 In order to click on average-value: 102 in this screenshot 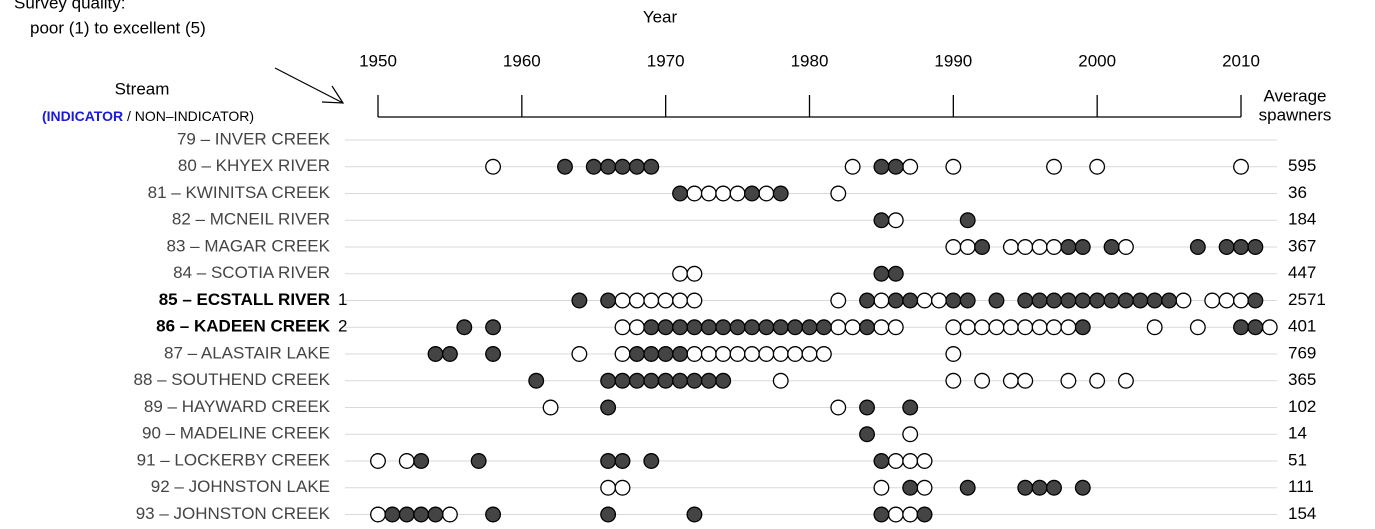, I will do `click(1302, 406)`.